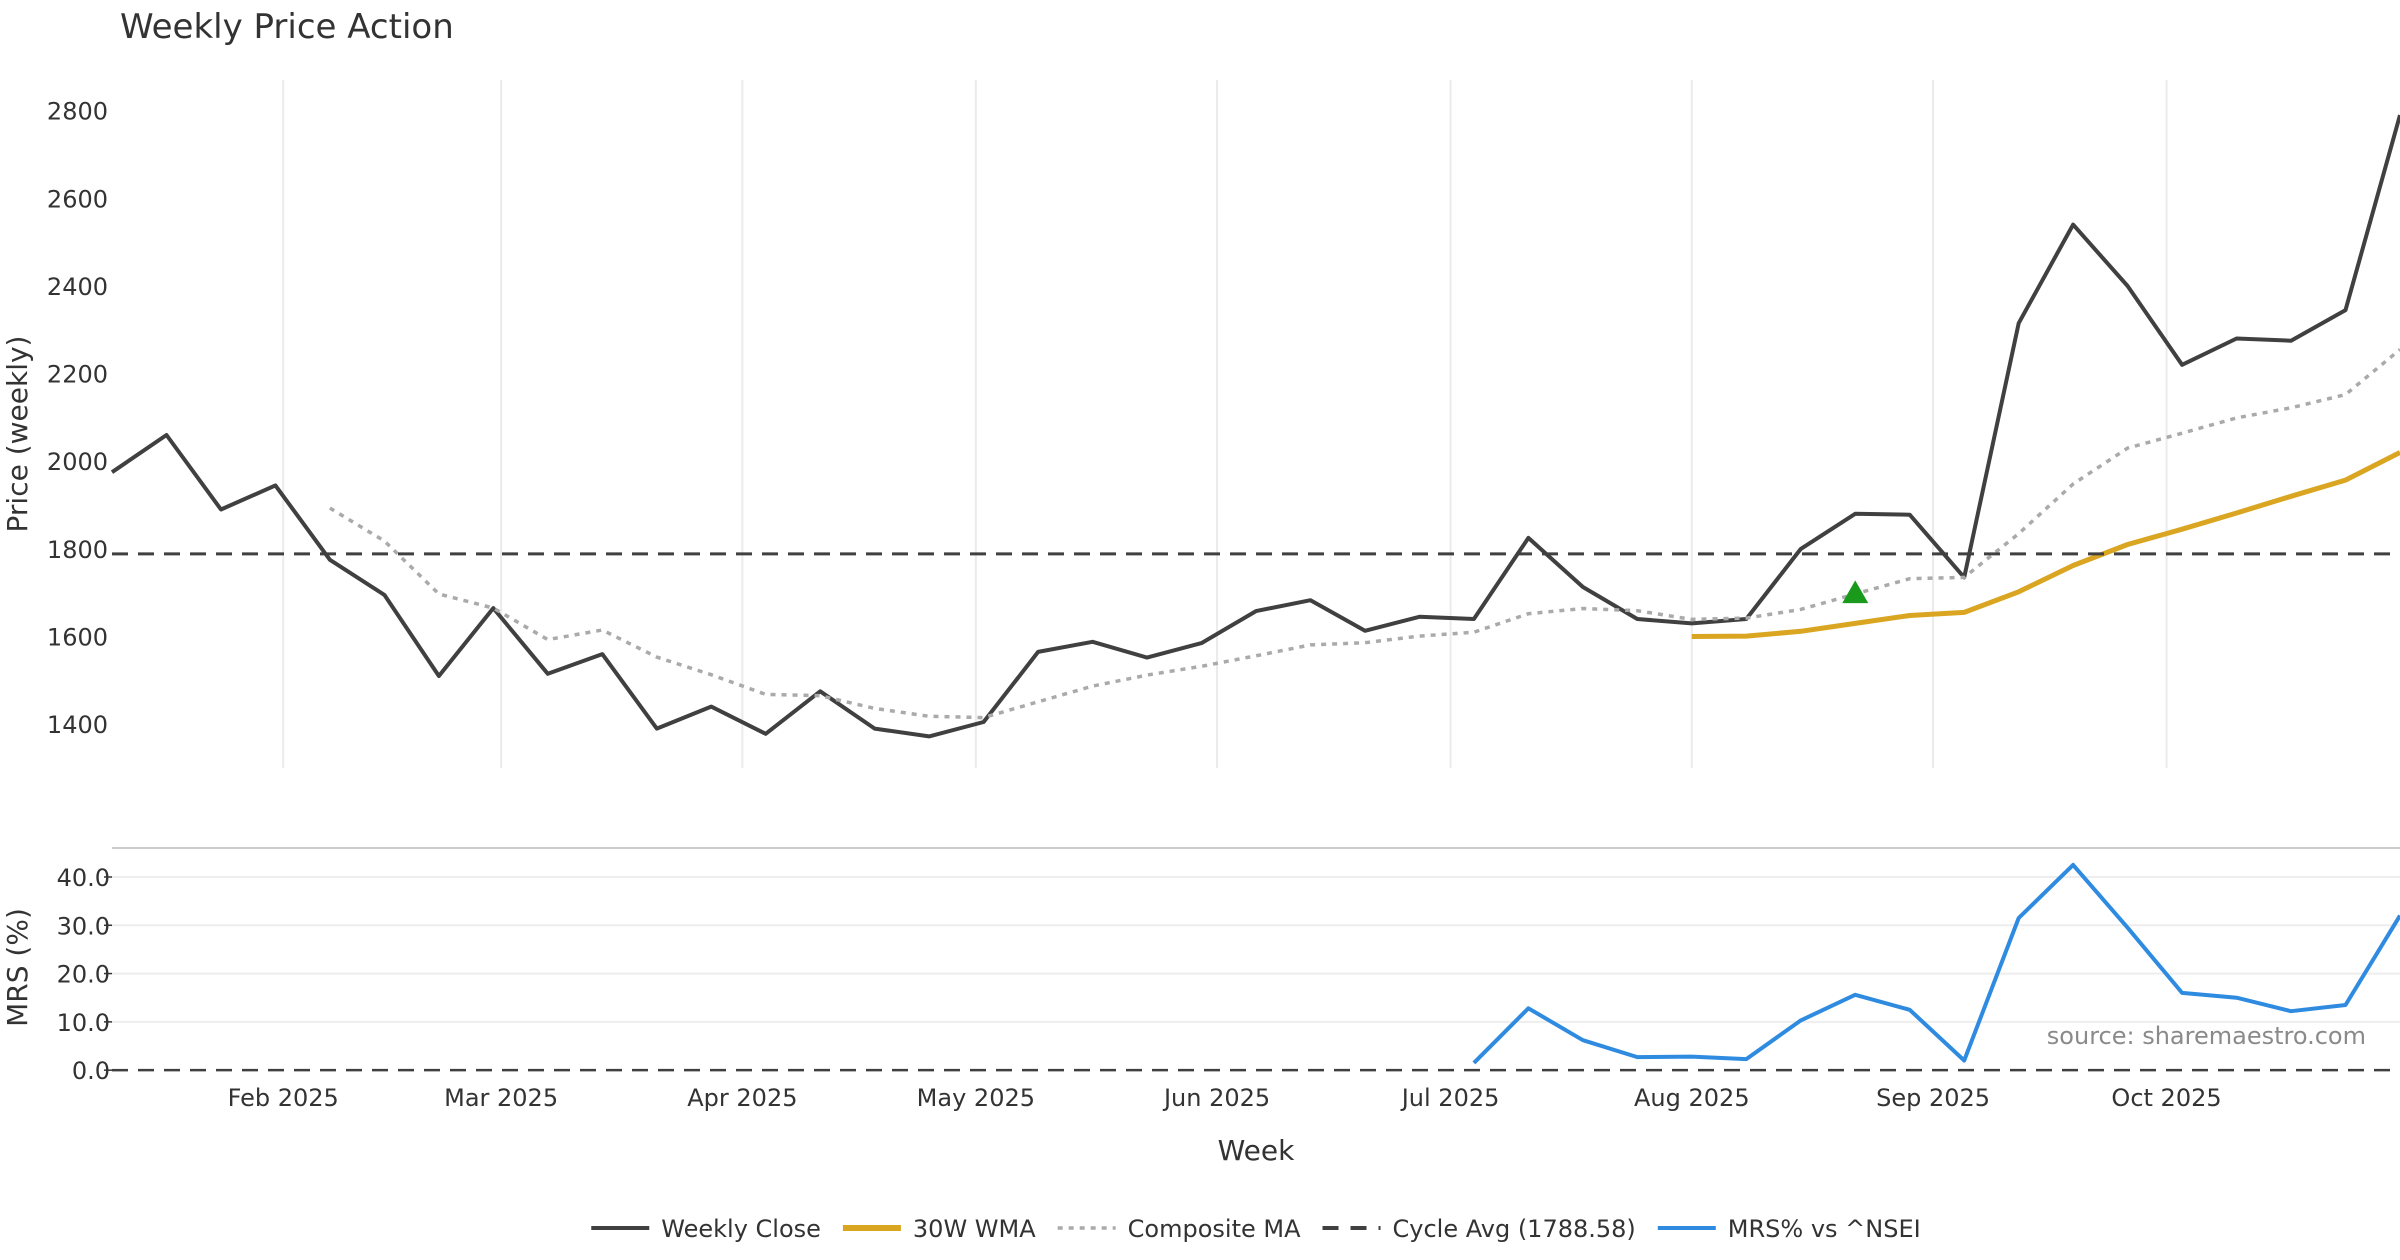  I want to click on legend-label-mrs-vs-nsei: MRS% vs ^NSEI, so click(1824, 1229).